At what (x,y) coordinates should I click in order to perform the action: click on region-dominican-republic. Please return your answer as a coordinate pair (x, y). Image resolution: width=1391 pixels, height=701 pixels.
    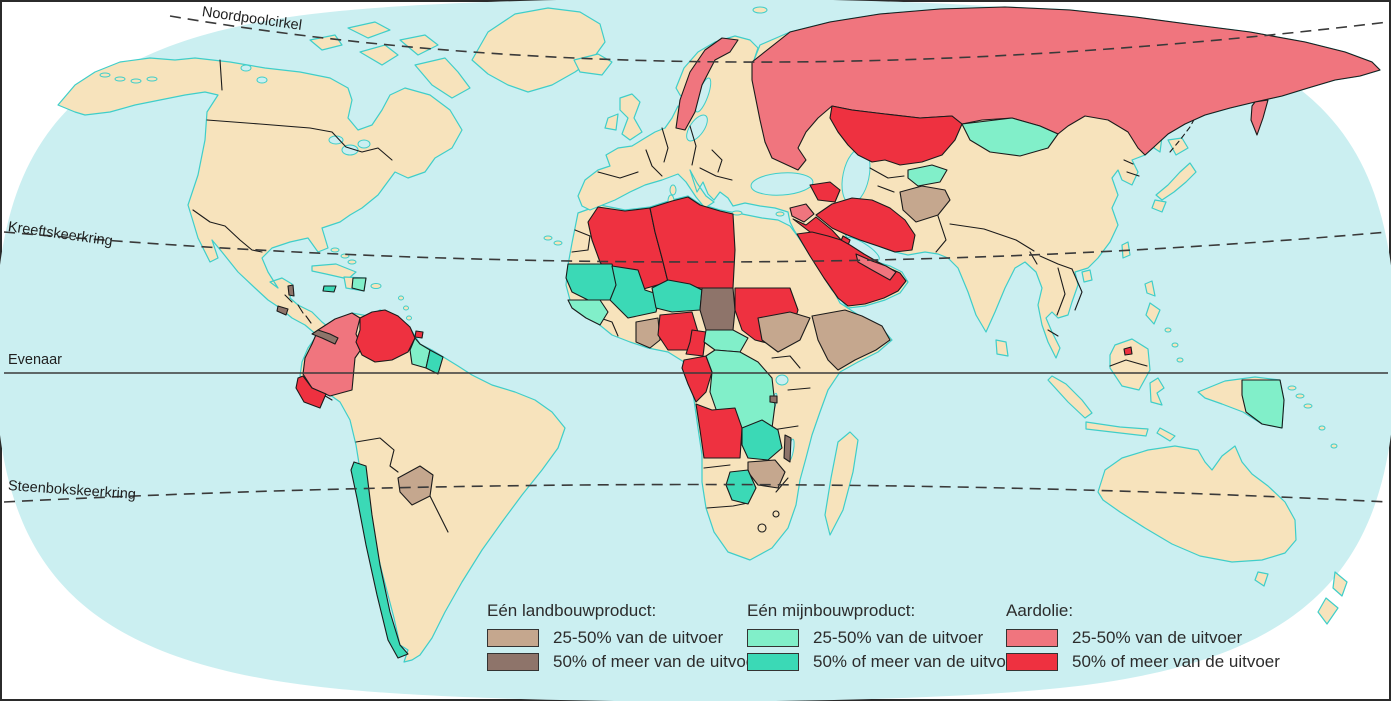
    Looking at the image, I should click on (359, 284).